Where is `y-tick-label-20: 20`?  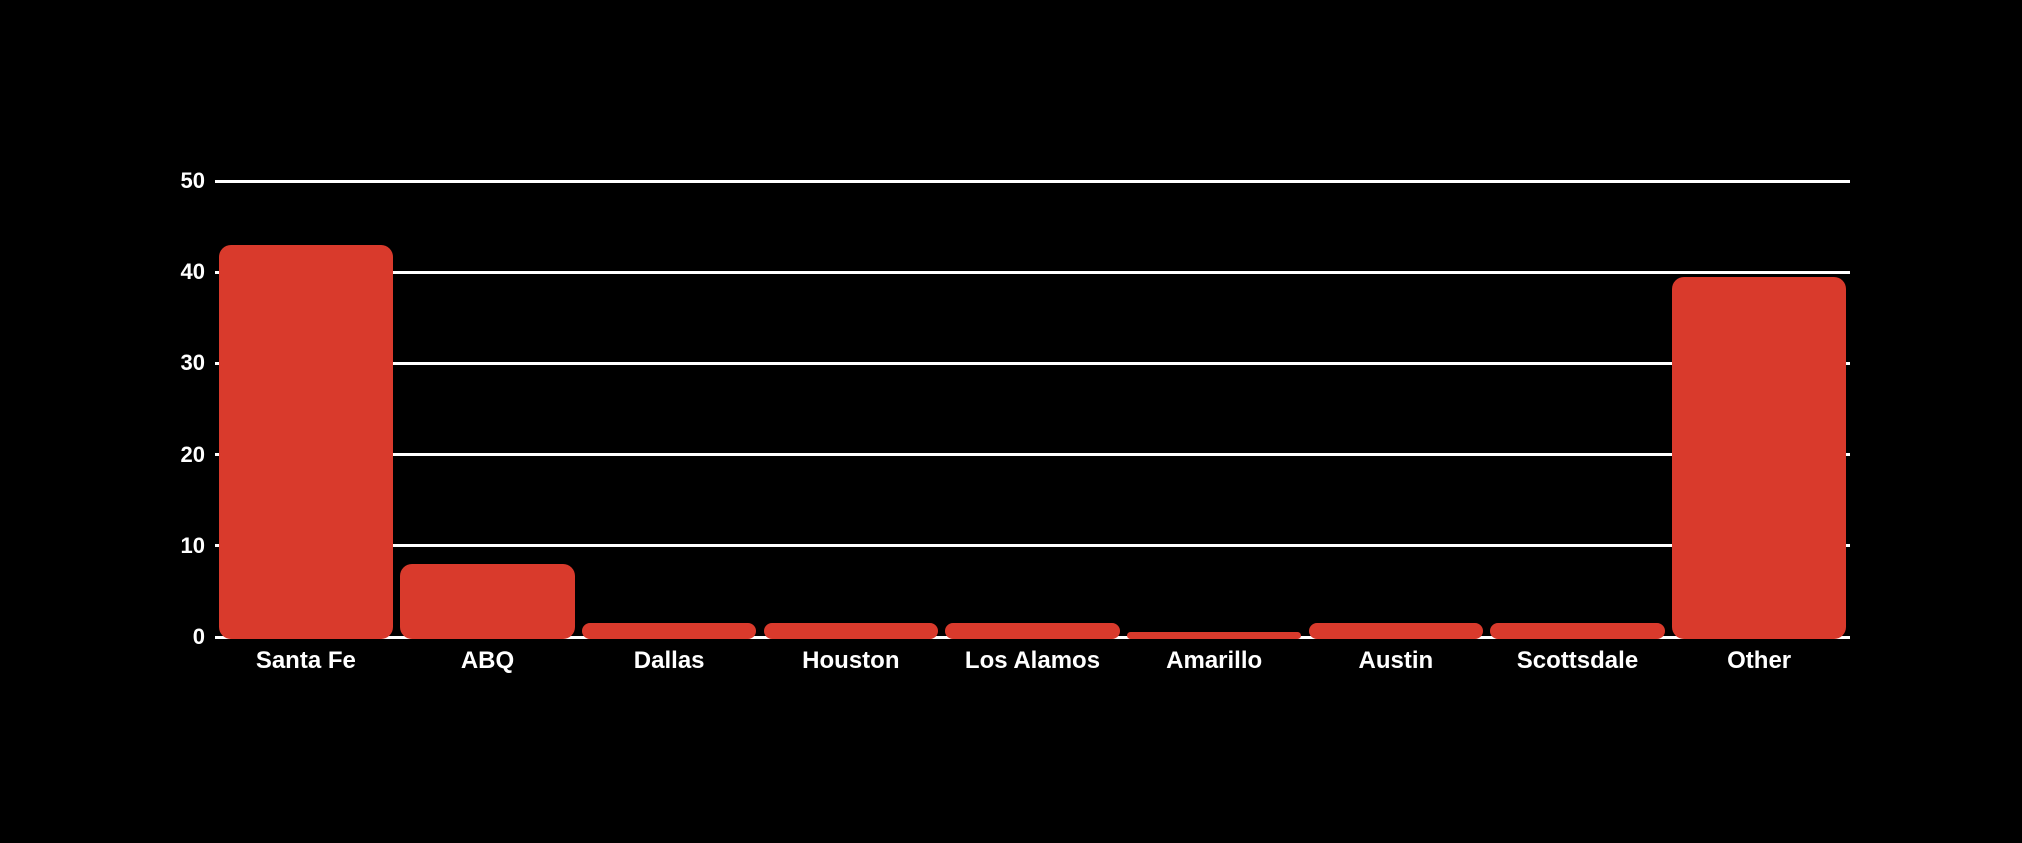
y-tick-label-20: 20 is located at coordinates (192, 454).